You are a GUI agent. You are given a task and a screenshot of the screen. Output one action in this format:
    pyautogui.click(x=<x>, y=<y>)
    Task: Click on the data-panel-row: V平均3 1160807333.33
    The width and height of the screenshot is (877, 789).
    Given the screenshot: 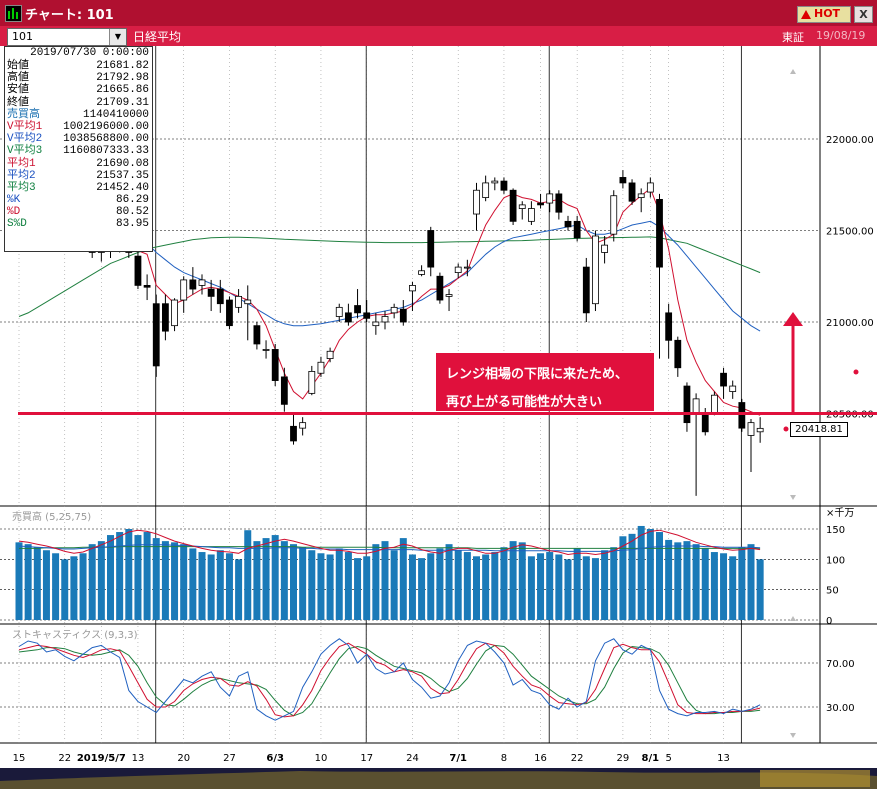 What is the action you would take?
    pyautogui.click(x=78, y=151)
    